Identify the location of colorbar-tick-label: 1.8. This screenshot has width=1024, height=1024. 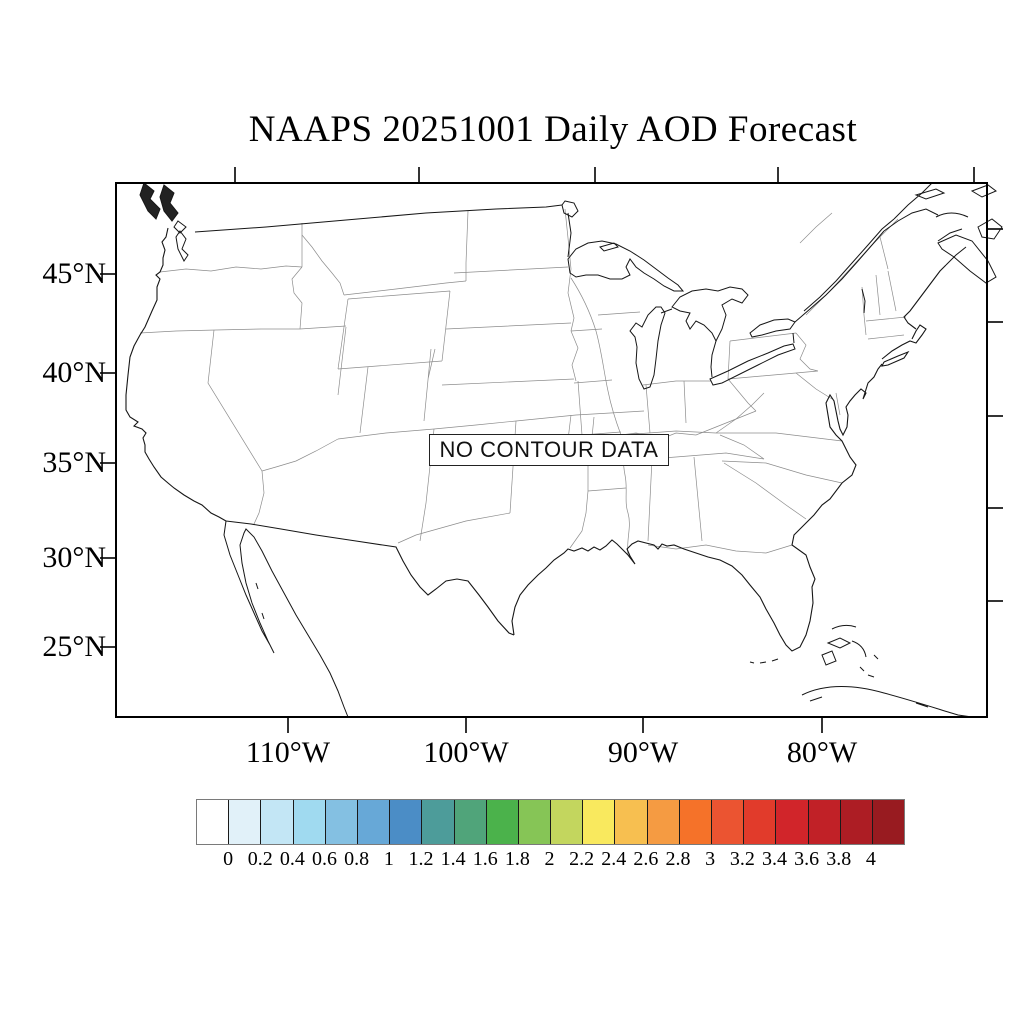
(517, 859).